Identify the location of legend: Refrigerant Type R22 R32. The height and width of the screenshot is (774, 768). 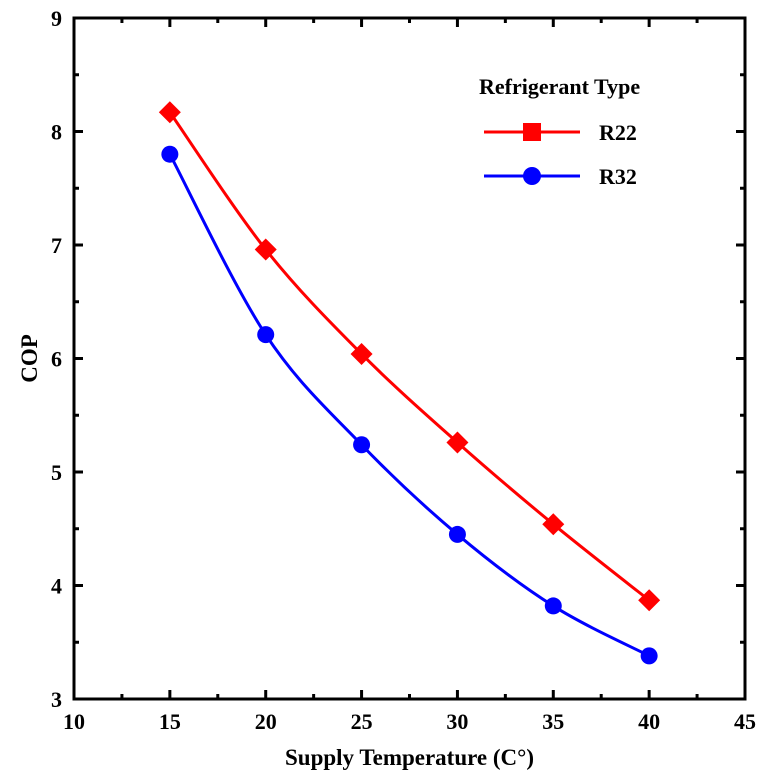
(559, 131).